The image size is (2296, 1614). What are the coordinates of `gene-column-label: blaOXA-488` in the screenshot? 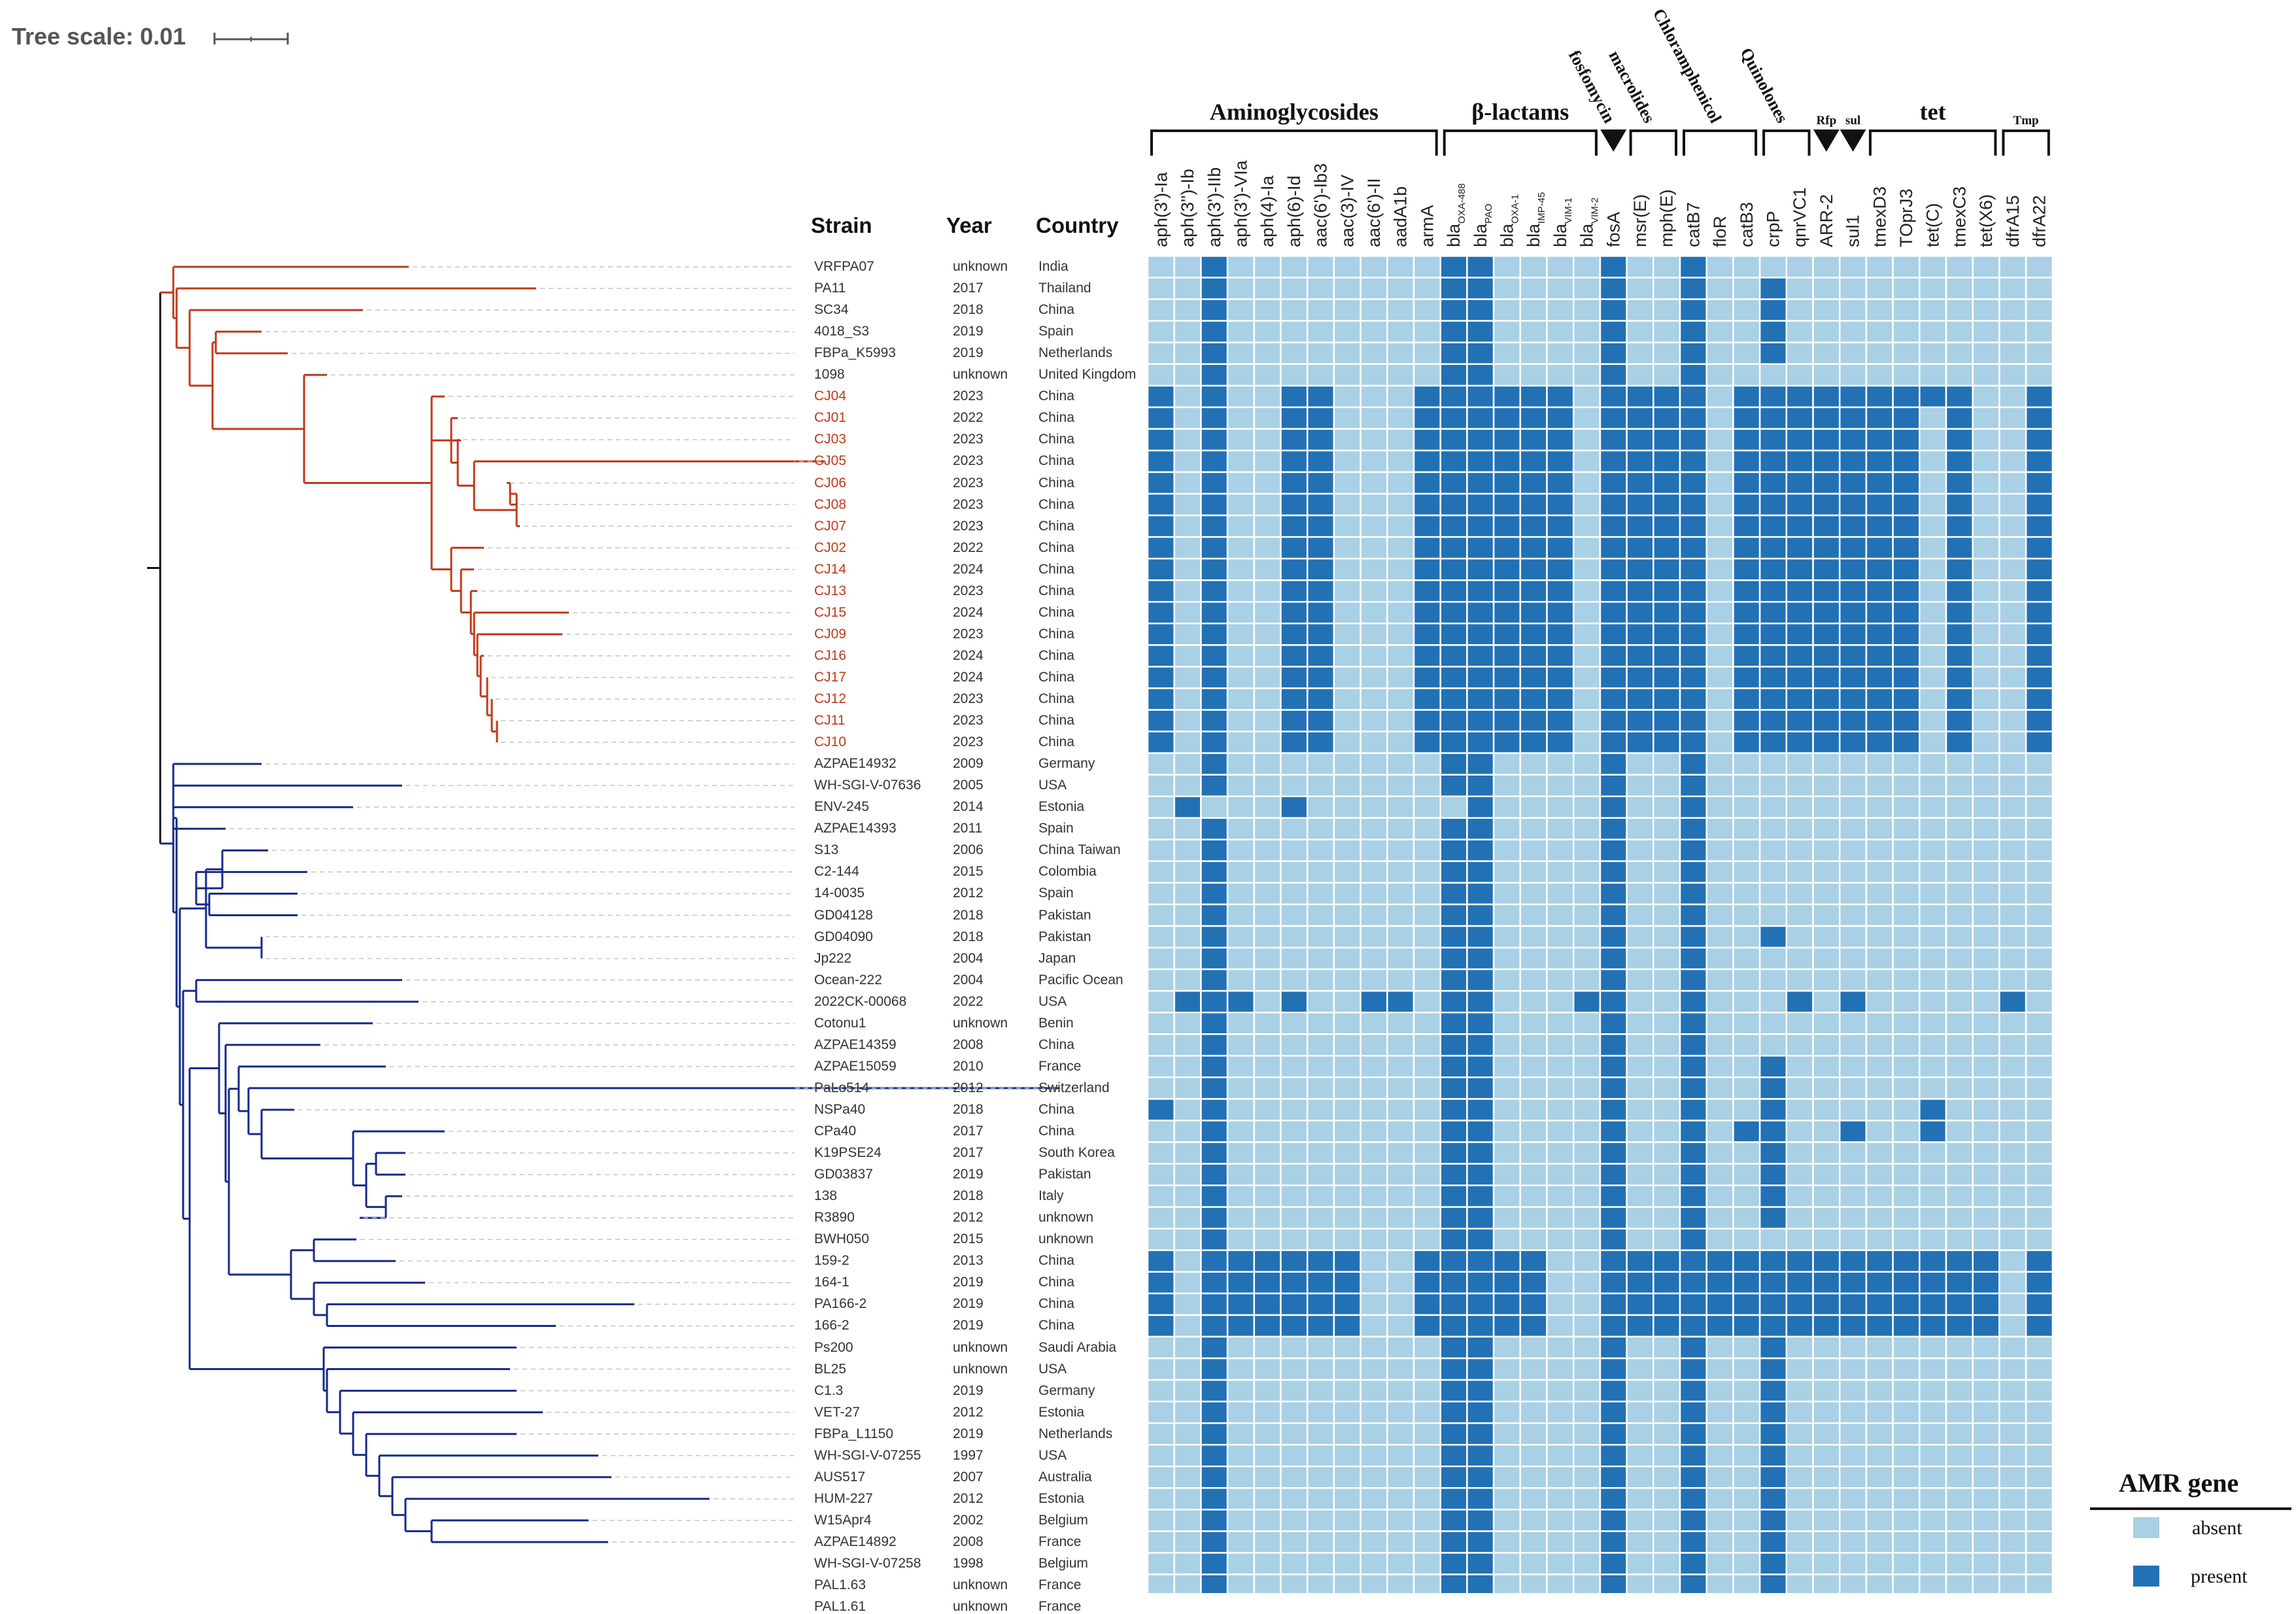 It's located at (1455, 215).